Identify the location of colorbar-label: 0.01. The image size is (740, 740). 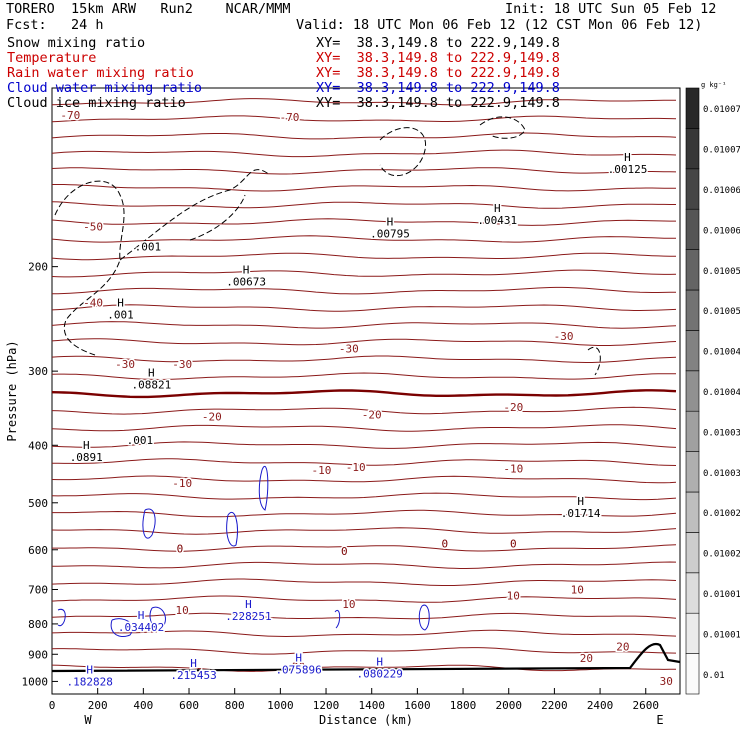
(714, 676).